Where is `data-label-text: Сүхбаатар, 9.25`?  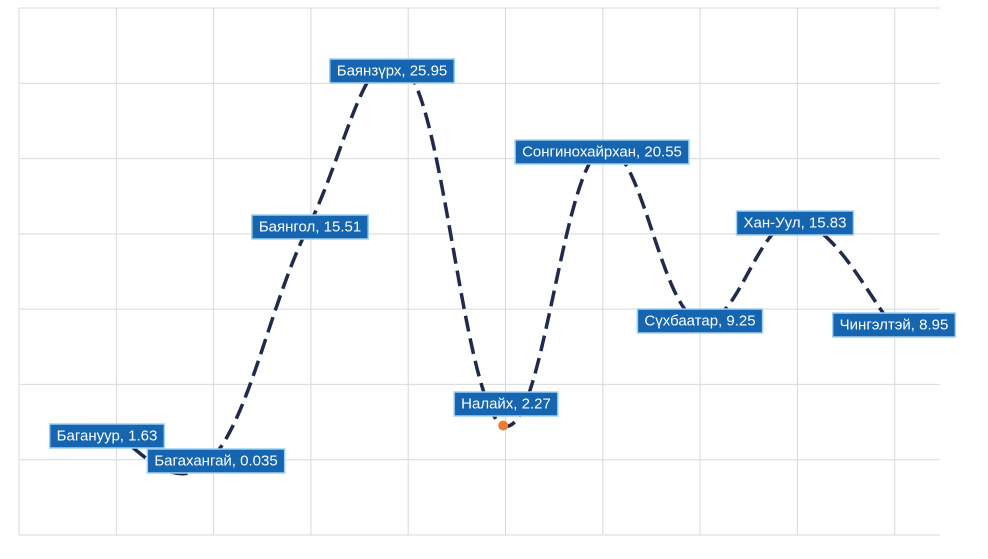
data-label-text: Сүхбаатар, 9.25 is located at coordinates (699, 321).